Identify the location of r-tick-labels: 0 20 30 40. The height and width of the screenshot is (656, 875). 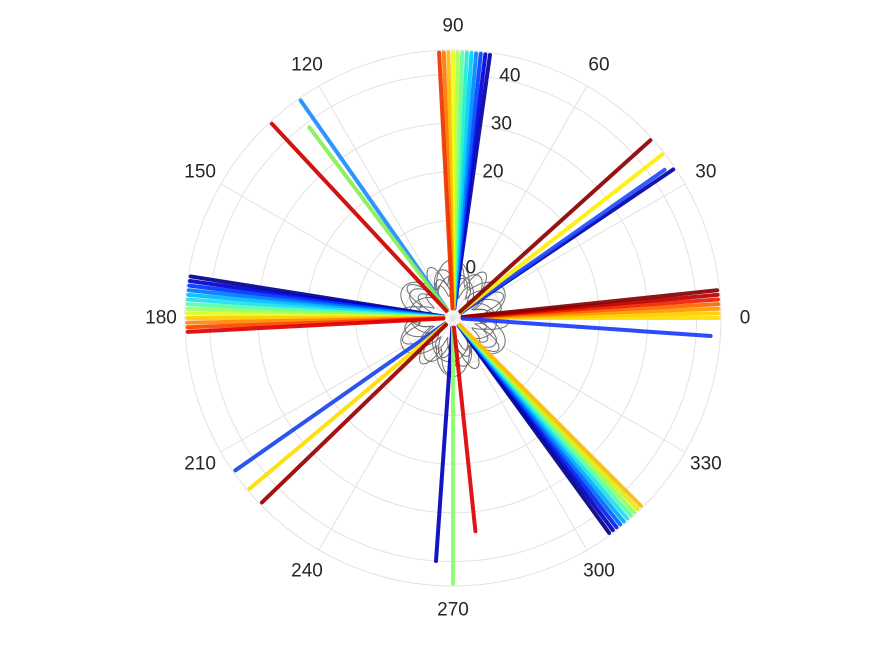
(492, 172).